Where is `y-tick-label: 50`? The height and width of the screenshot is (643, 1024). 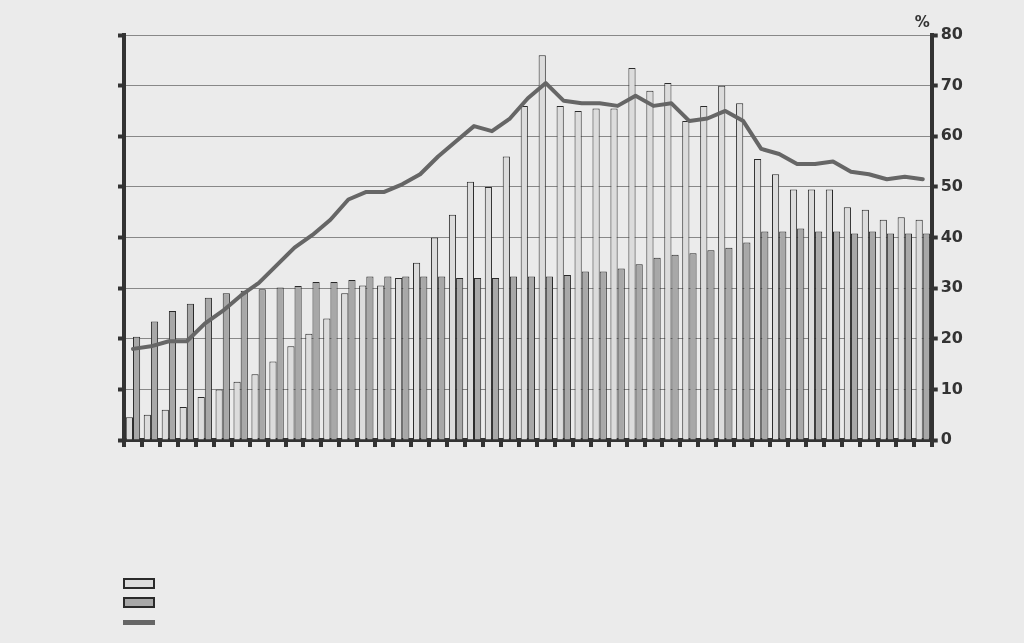
y-tick-label: 50 is located at coordinates (951, 186).